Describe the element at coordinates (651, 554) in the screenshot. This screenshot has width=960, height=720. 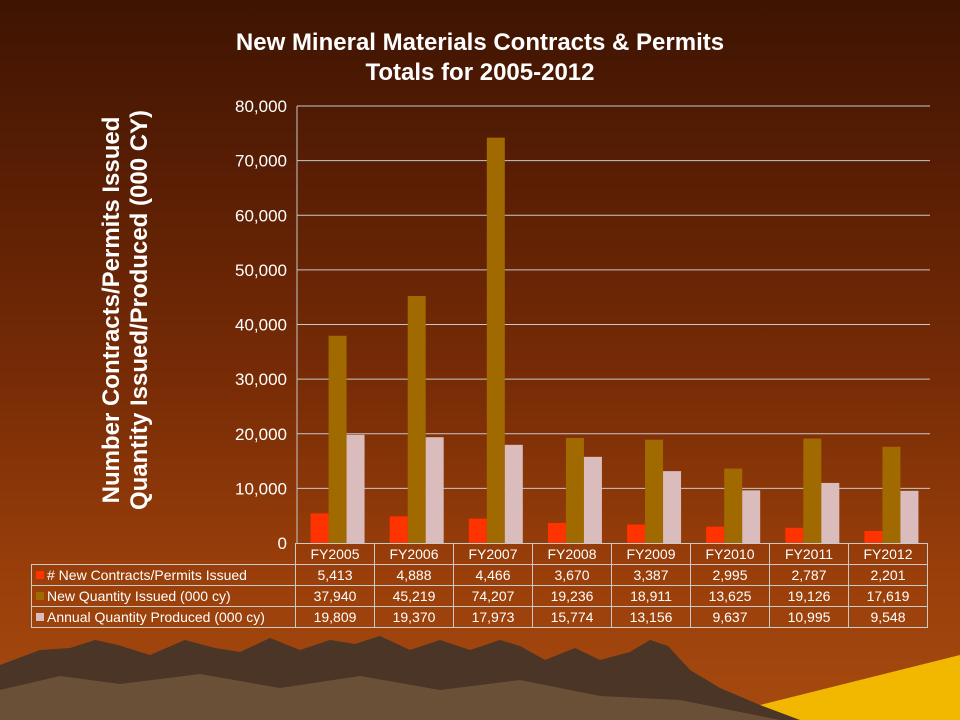
I see `category-label: FY2009` at that location.